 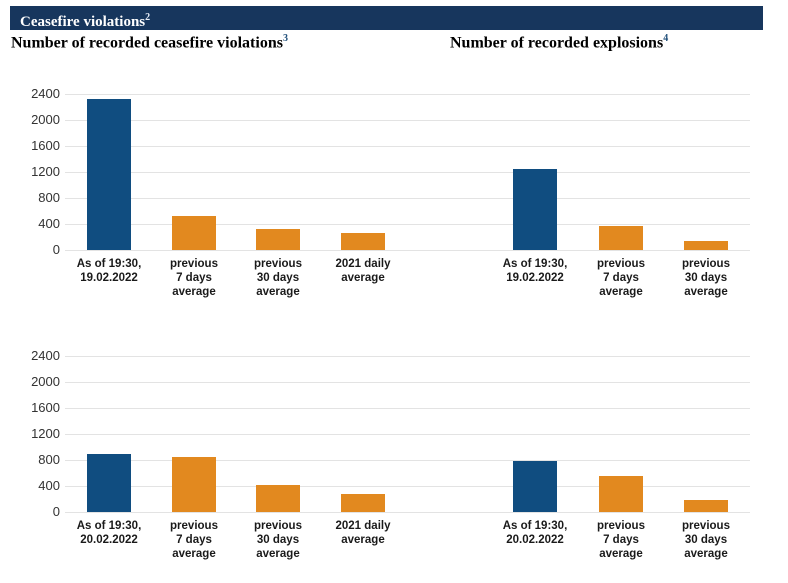 I want to click on category-label-row1-col0-1: previous 7 days average, so click(x=194, y=540).